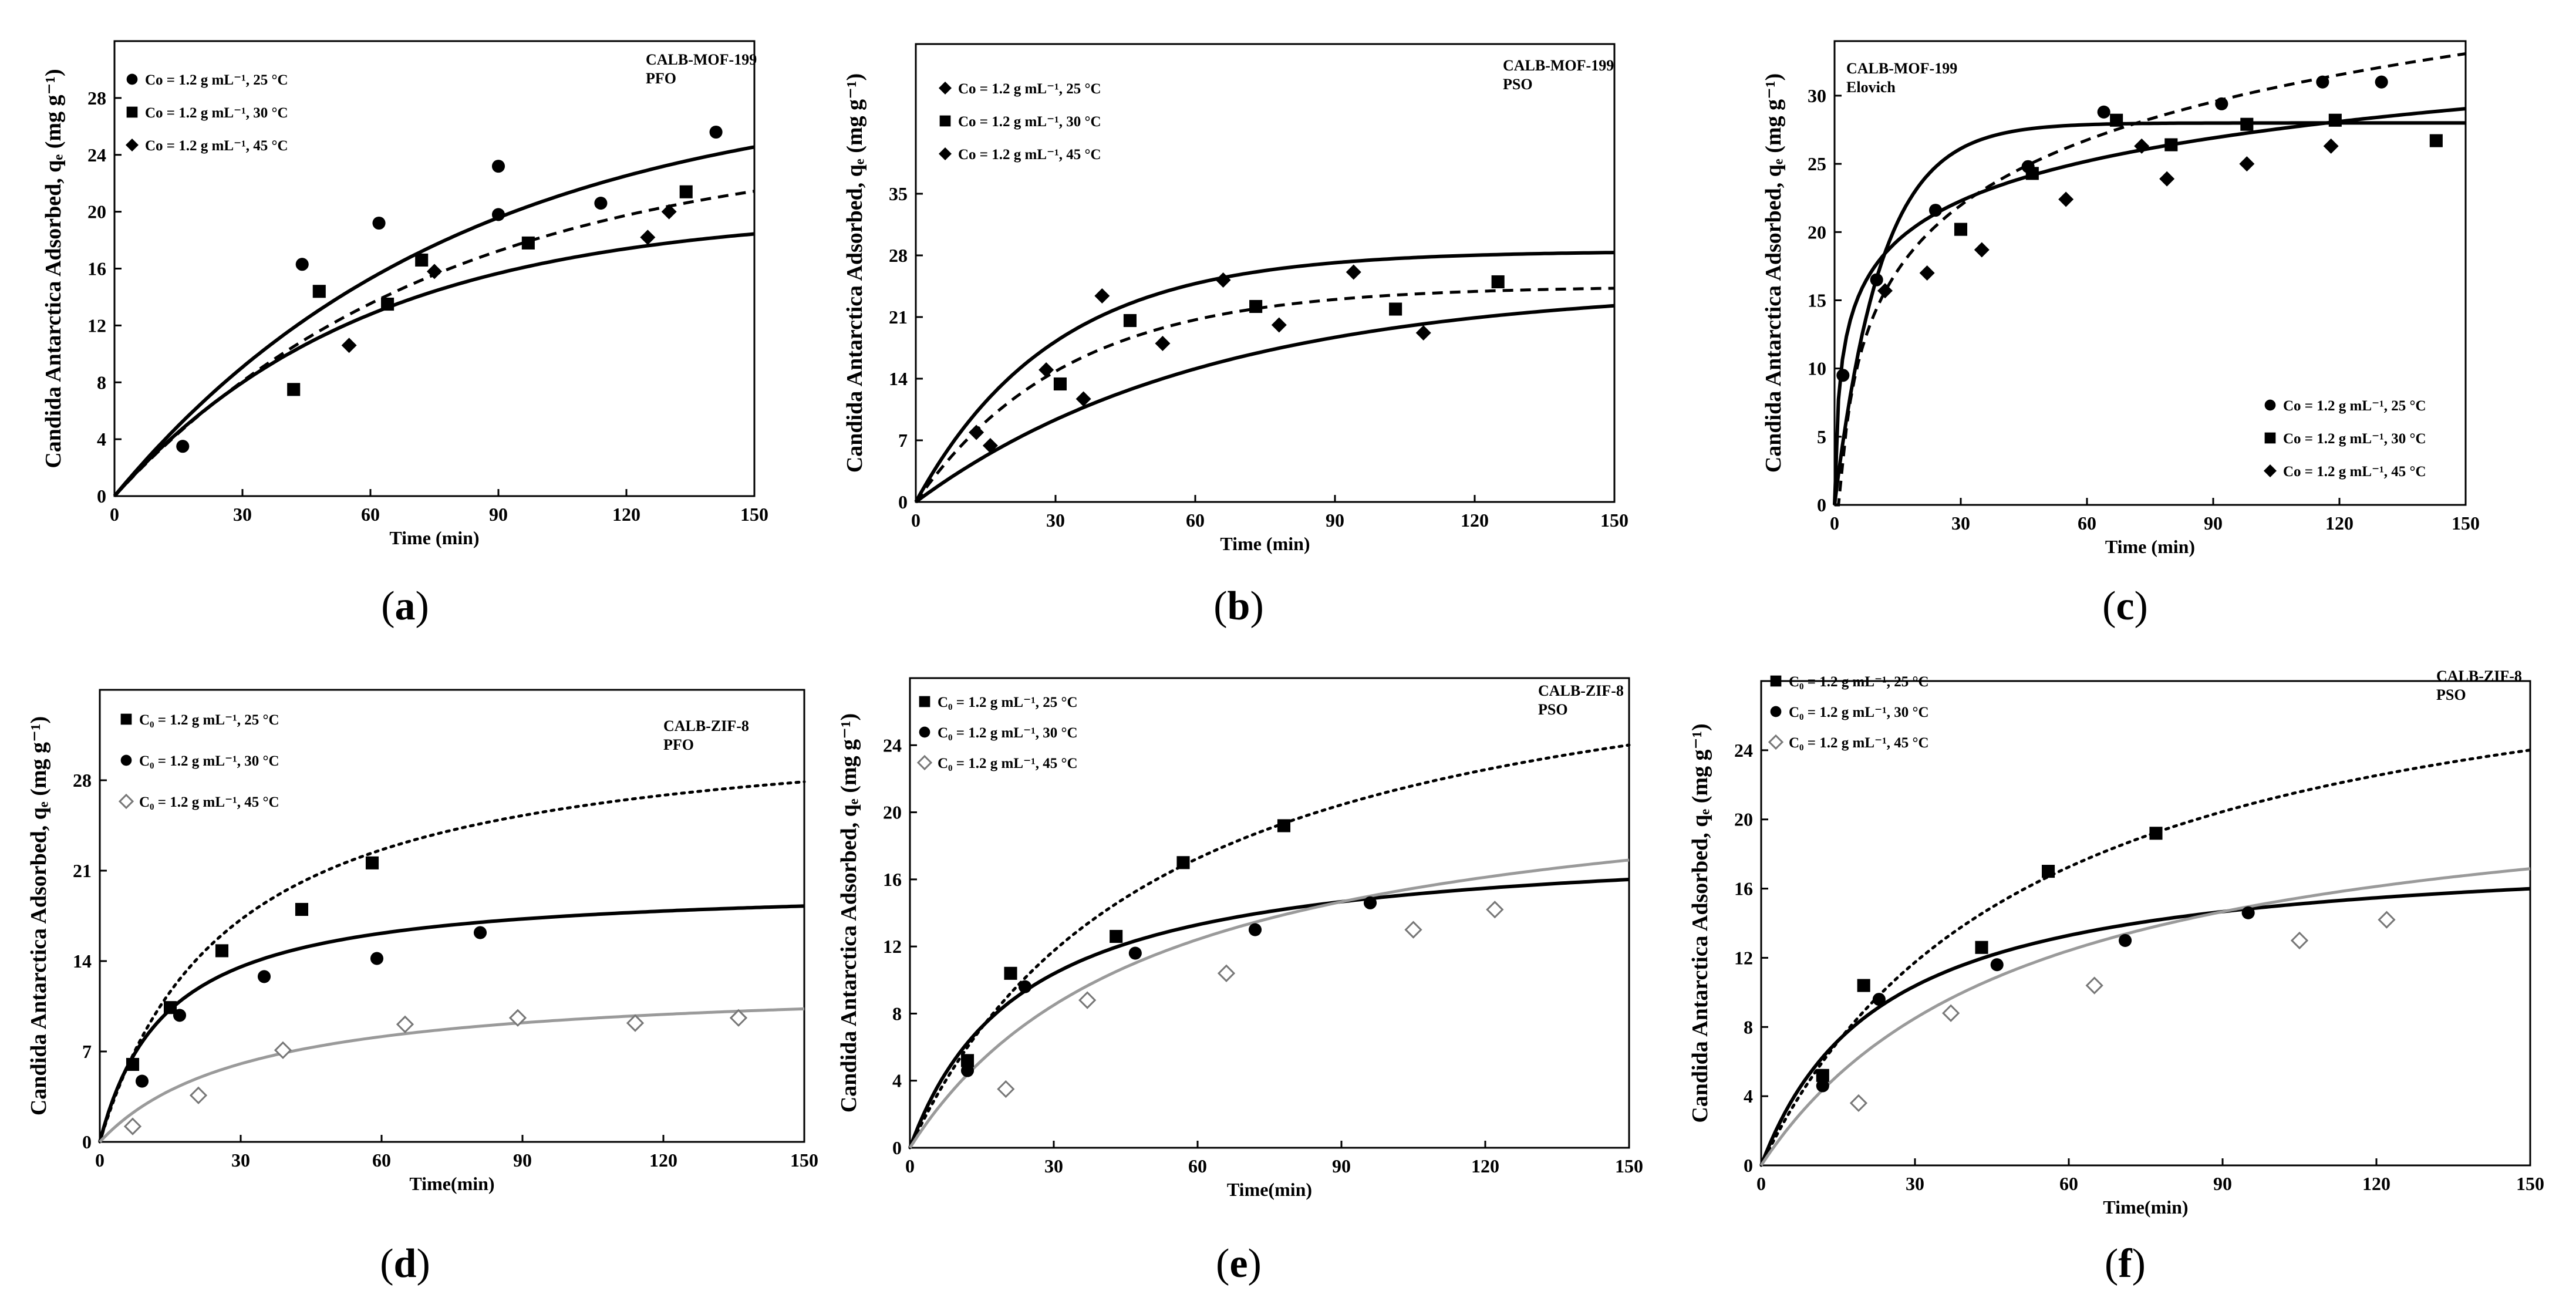  What do you see at coordinates (1581, 690) in the screenshot?
I see `panel-annotation: CALB-ZIF-8` at bounding box center [1581, 690].